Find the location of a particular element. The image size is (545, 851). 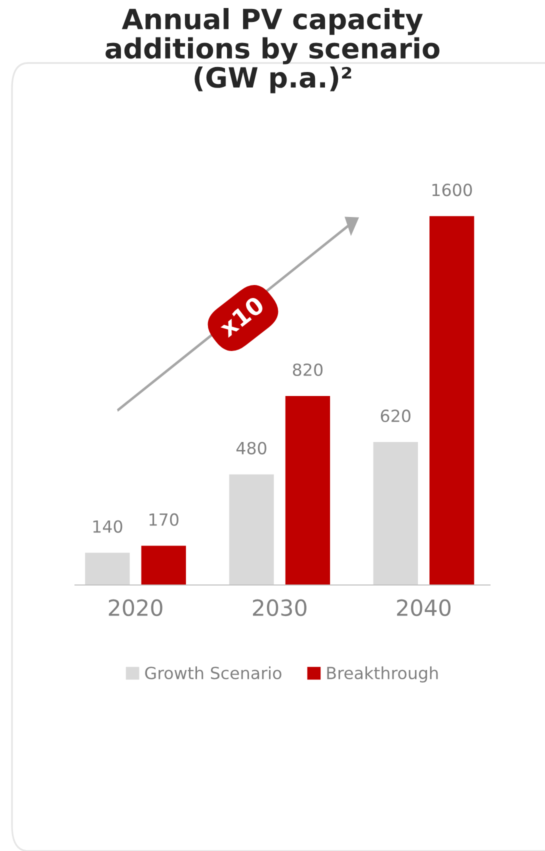

x-tick-label: 2030 is located at coordinates (279, 607).